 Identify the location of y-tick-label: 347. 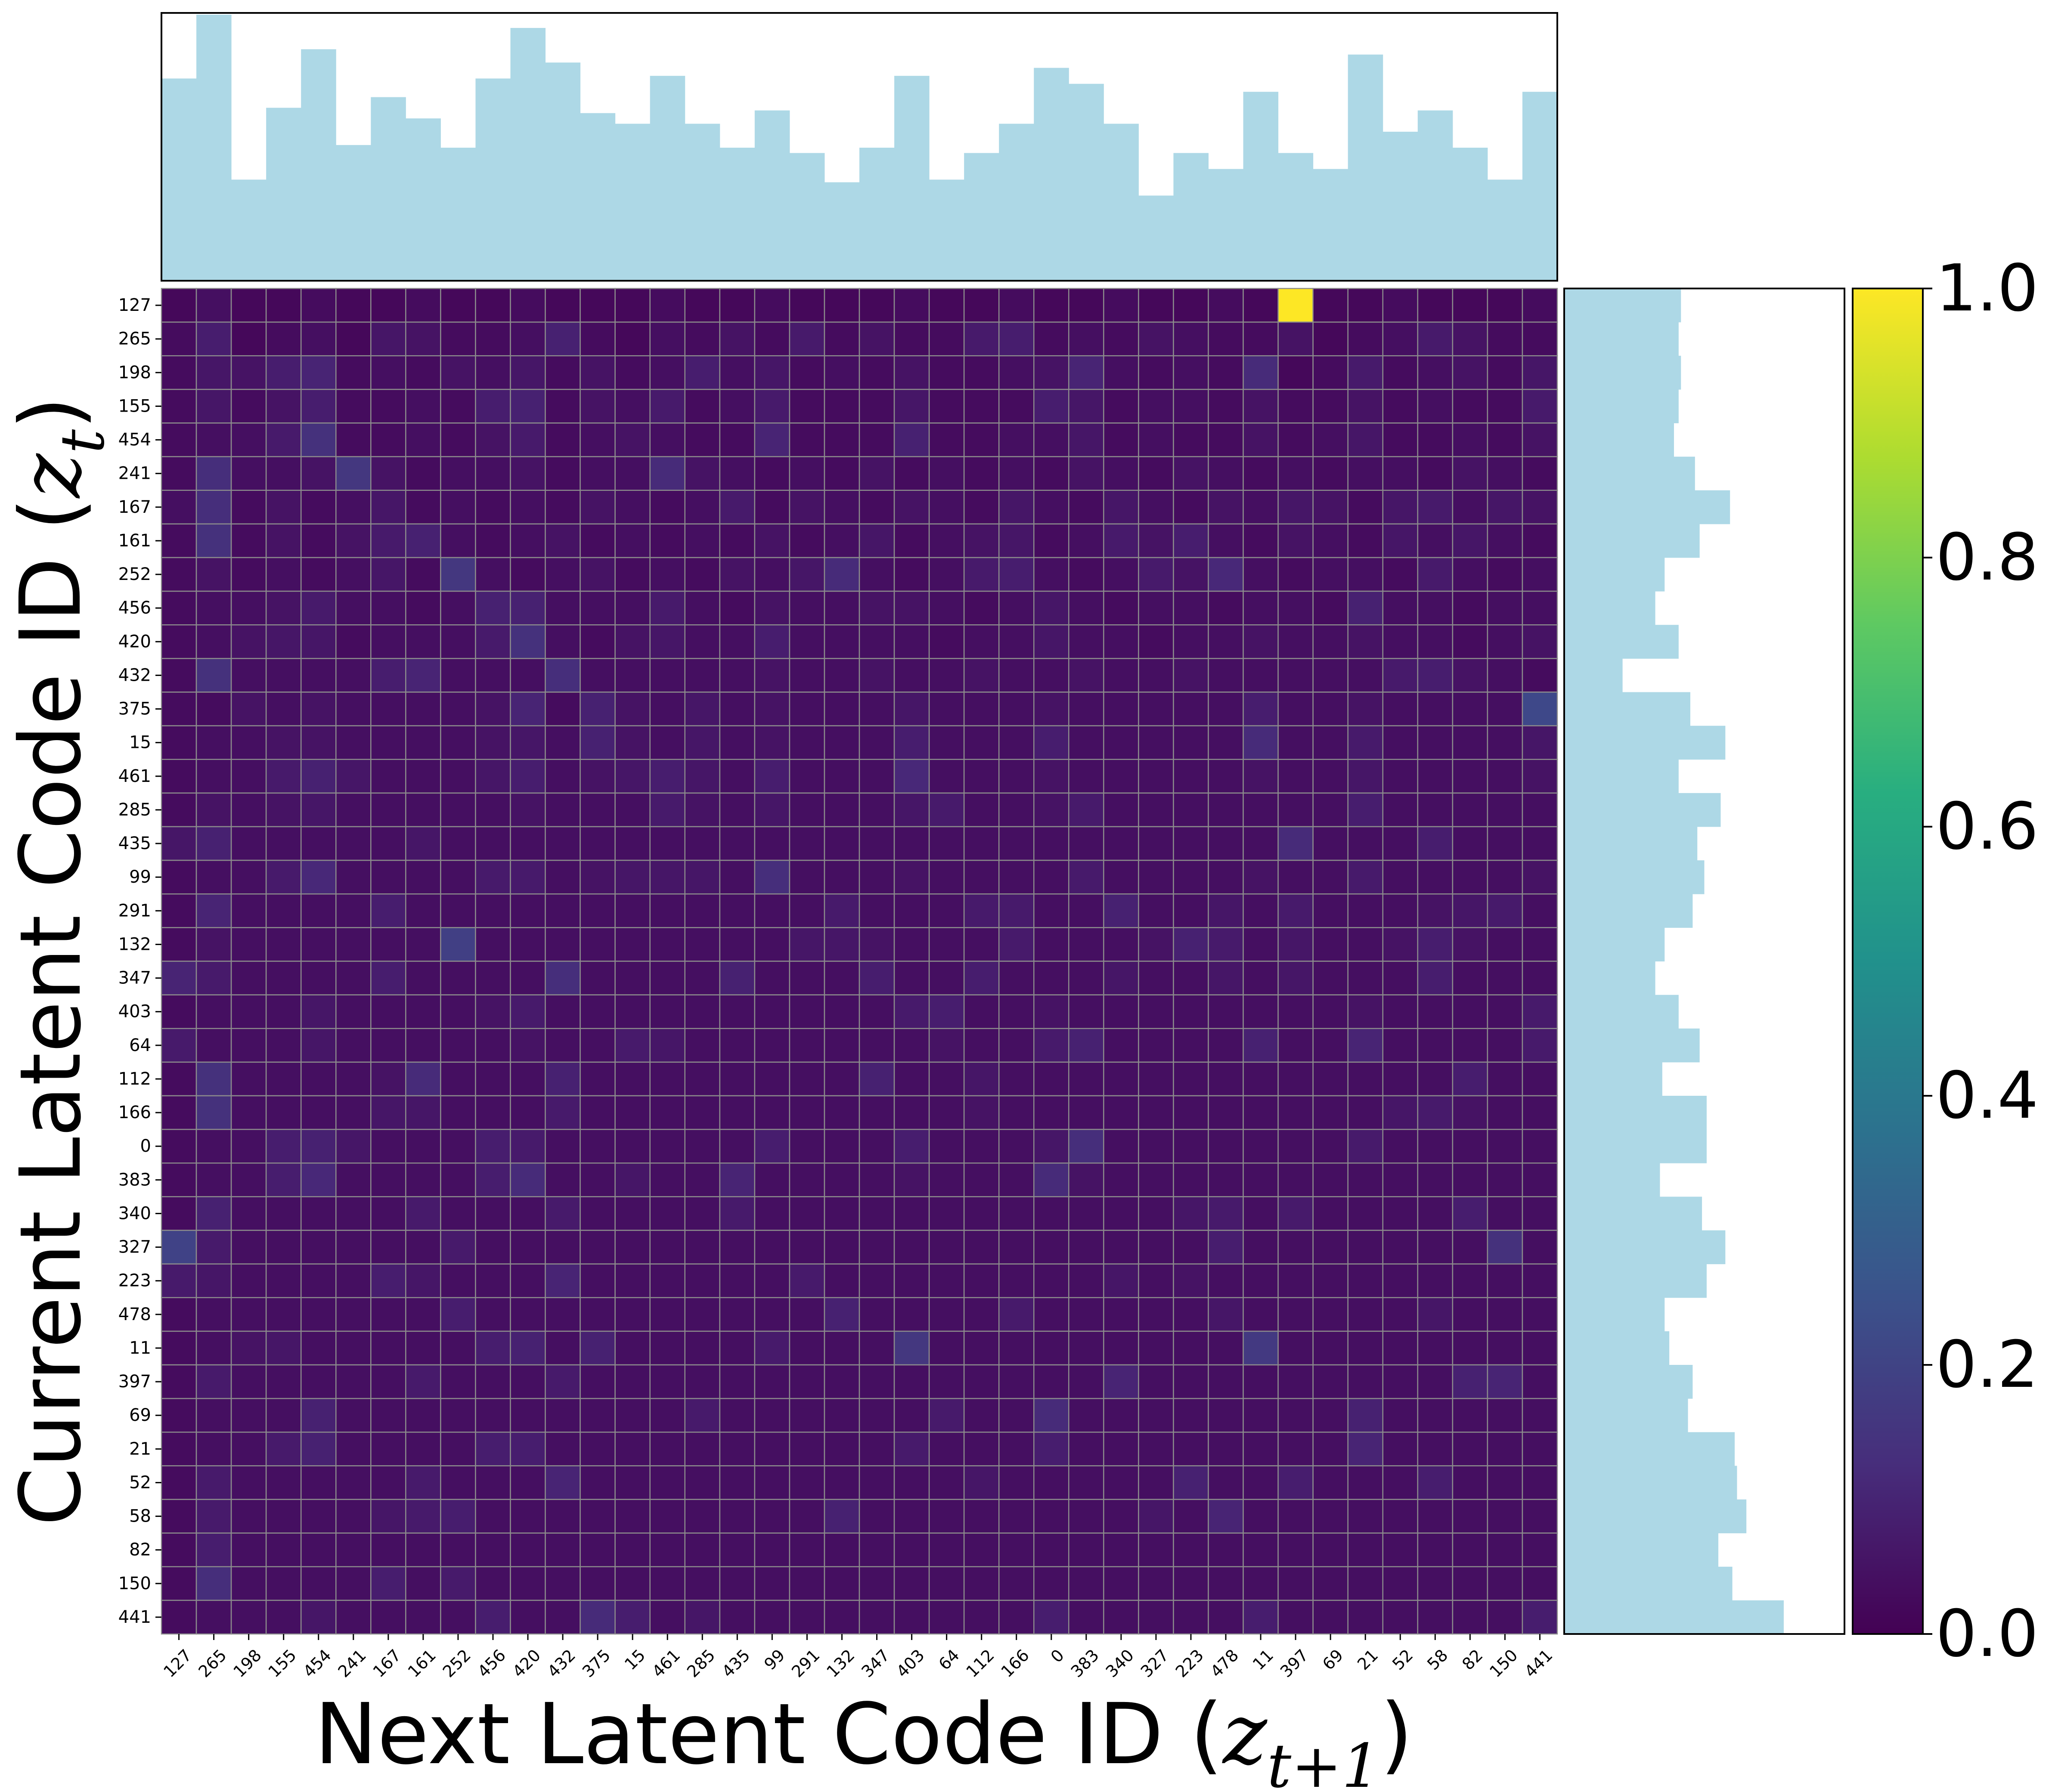
(134, 978).